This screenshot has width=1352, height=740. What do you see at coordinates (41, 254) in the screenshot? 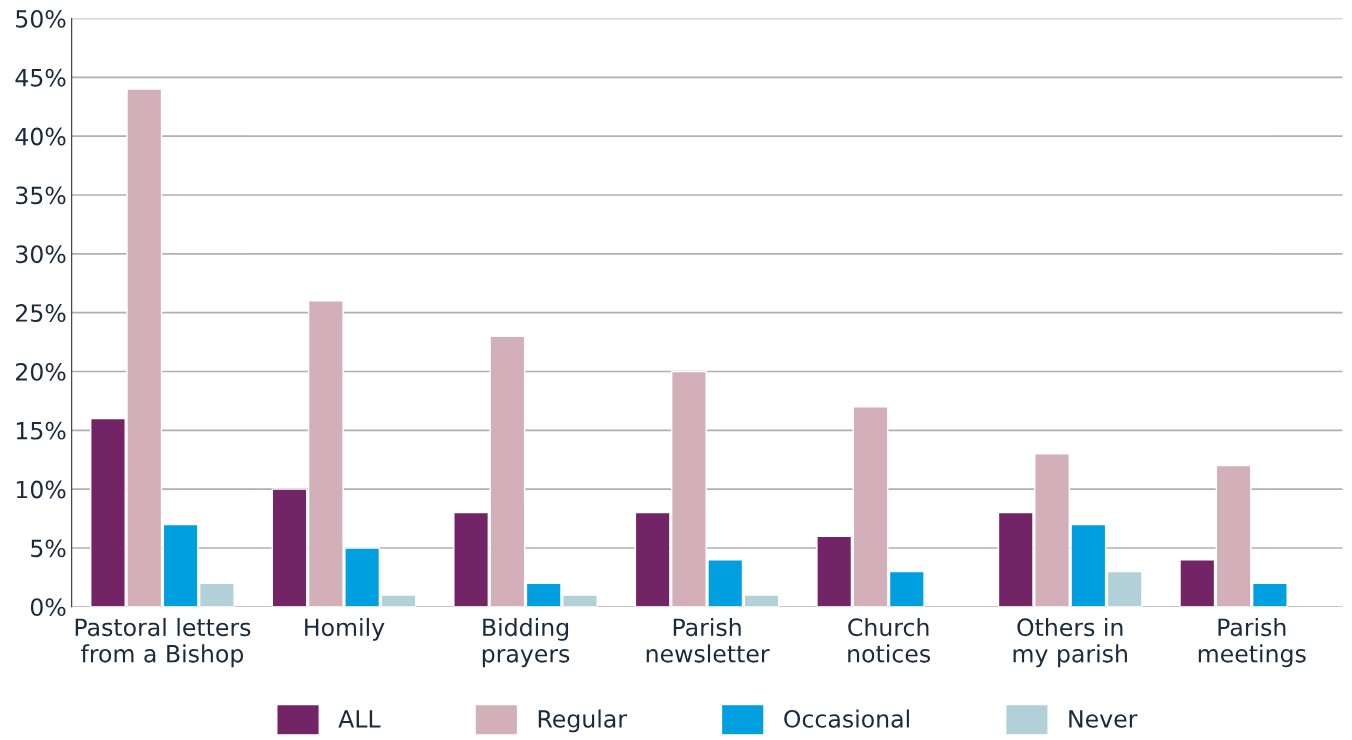
I see `y-tick-label: 30%` at bounding box center [41, 254].